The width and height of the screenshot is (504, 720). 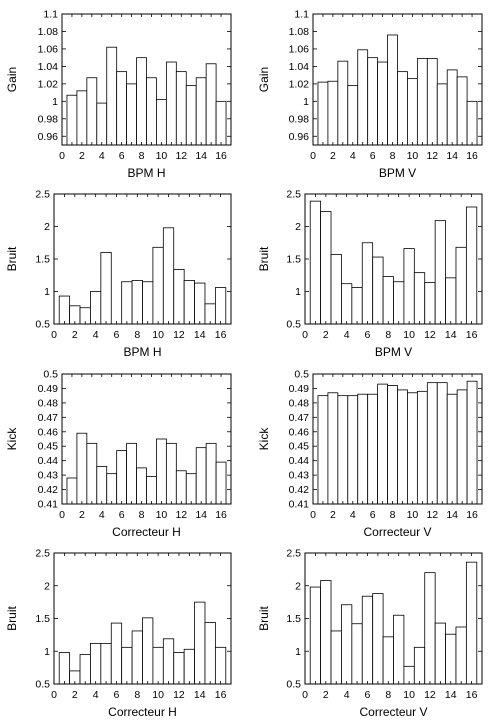 I want to click on y-tick-label: 0.96, so click(x=48, y=137).